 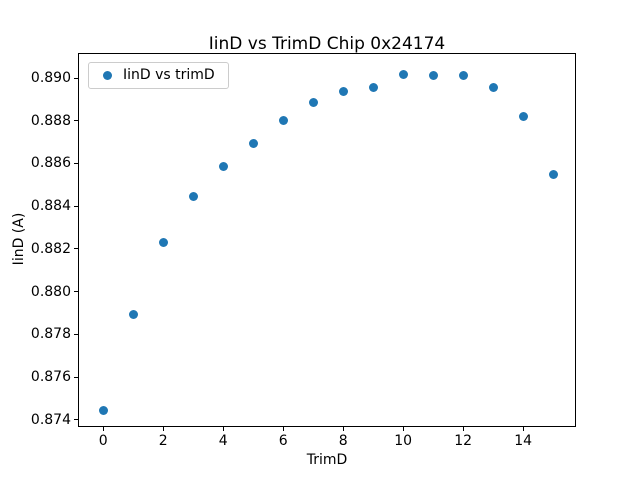 What do you see at coordinates (50, 163) in the screenshot?
I see `y-tick-label: 0.886` at bounding box center [50, 163].